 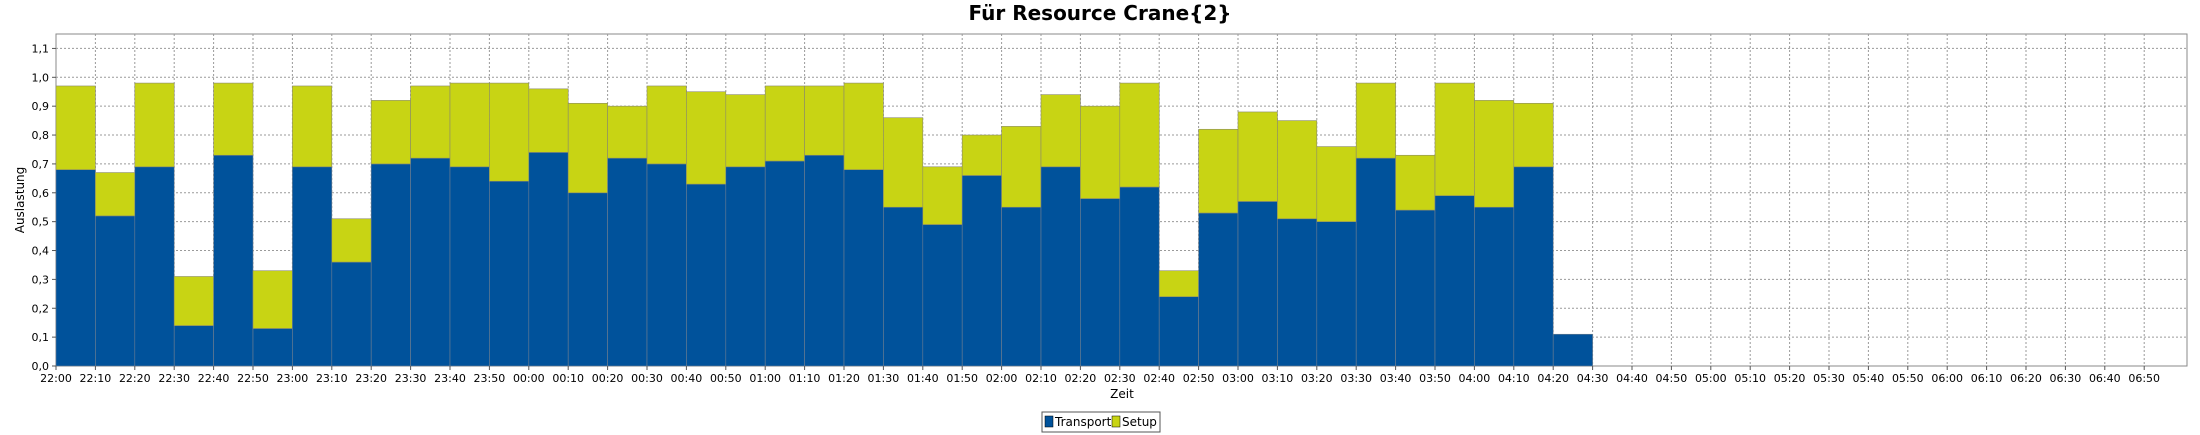 What do you see at coordinates (923, 378) in the screenshot?
I see `x-tick-label: 01:40` at bounding box center [923, 378].